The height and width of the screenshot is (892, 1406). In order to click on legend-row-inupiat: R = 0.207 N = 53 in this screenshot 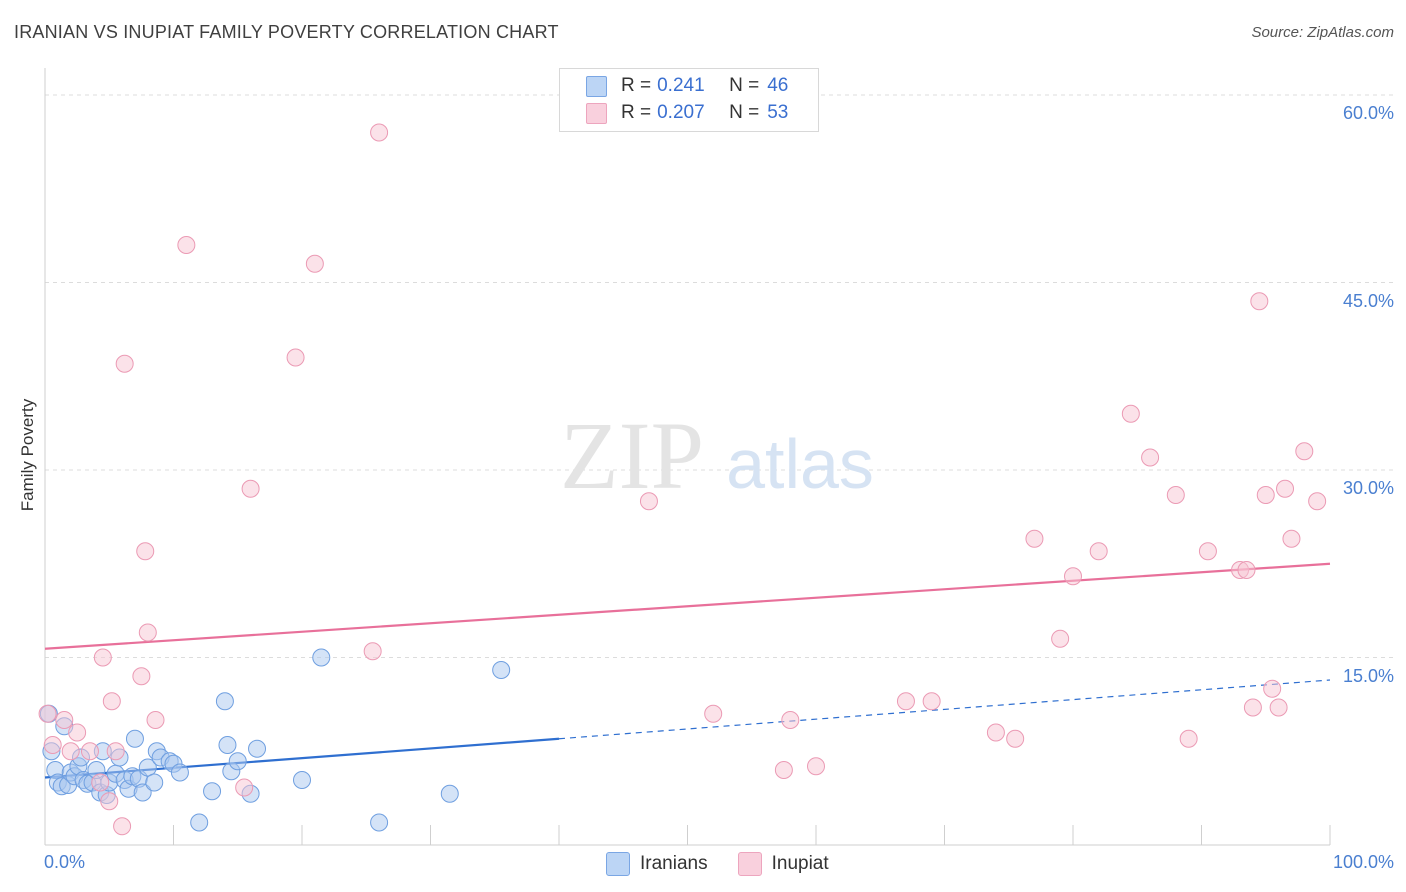, I will do `click(687, 113)`.